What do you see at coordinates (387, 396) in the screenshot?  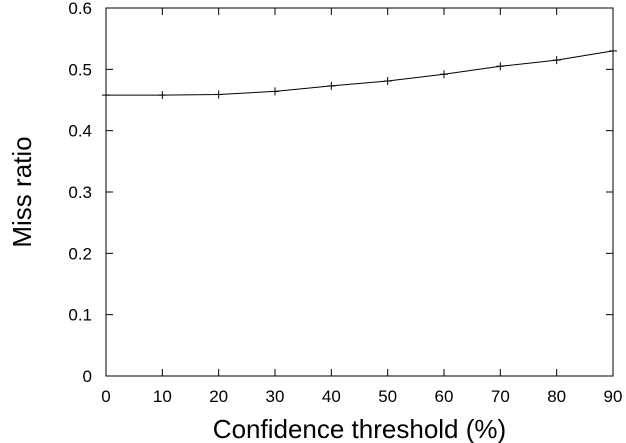 I see `x-tick-label: 50` at bounding box center [387, 396].